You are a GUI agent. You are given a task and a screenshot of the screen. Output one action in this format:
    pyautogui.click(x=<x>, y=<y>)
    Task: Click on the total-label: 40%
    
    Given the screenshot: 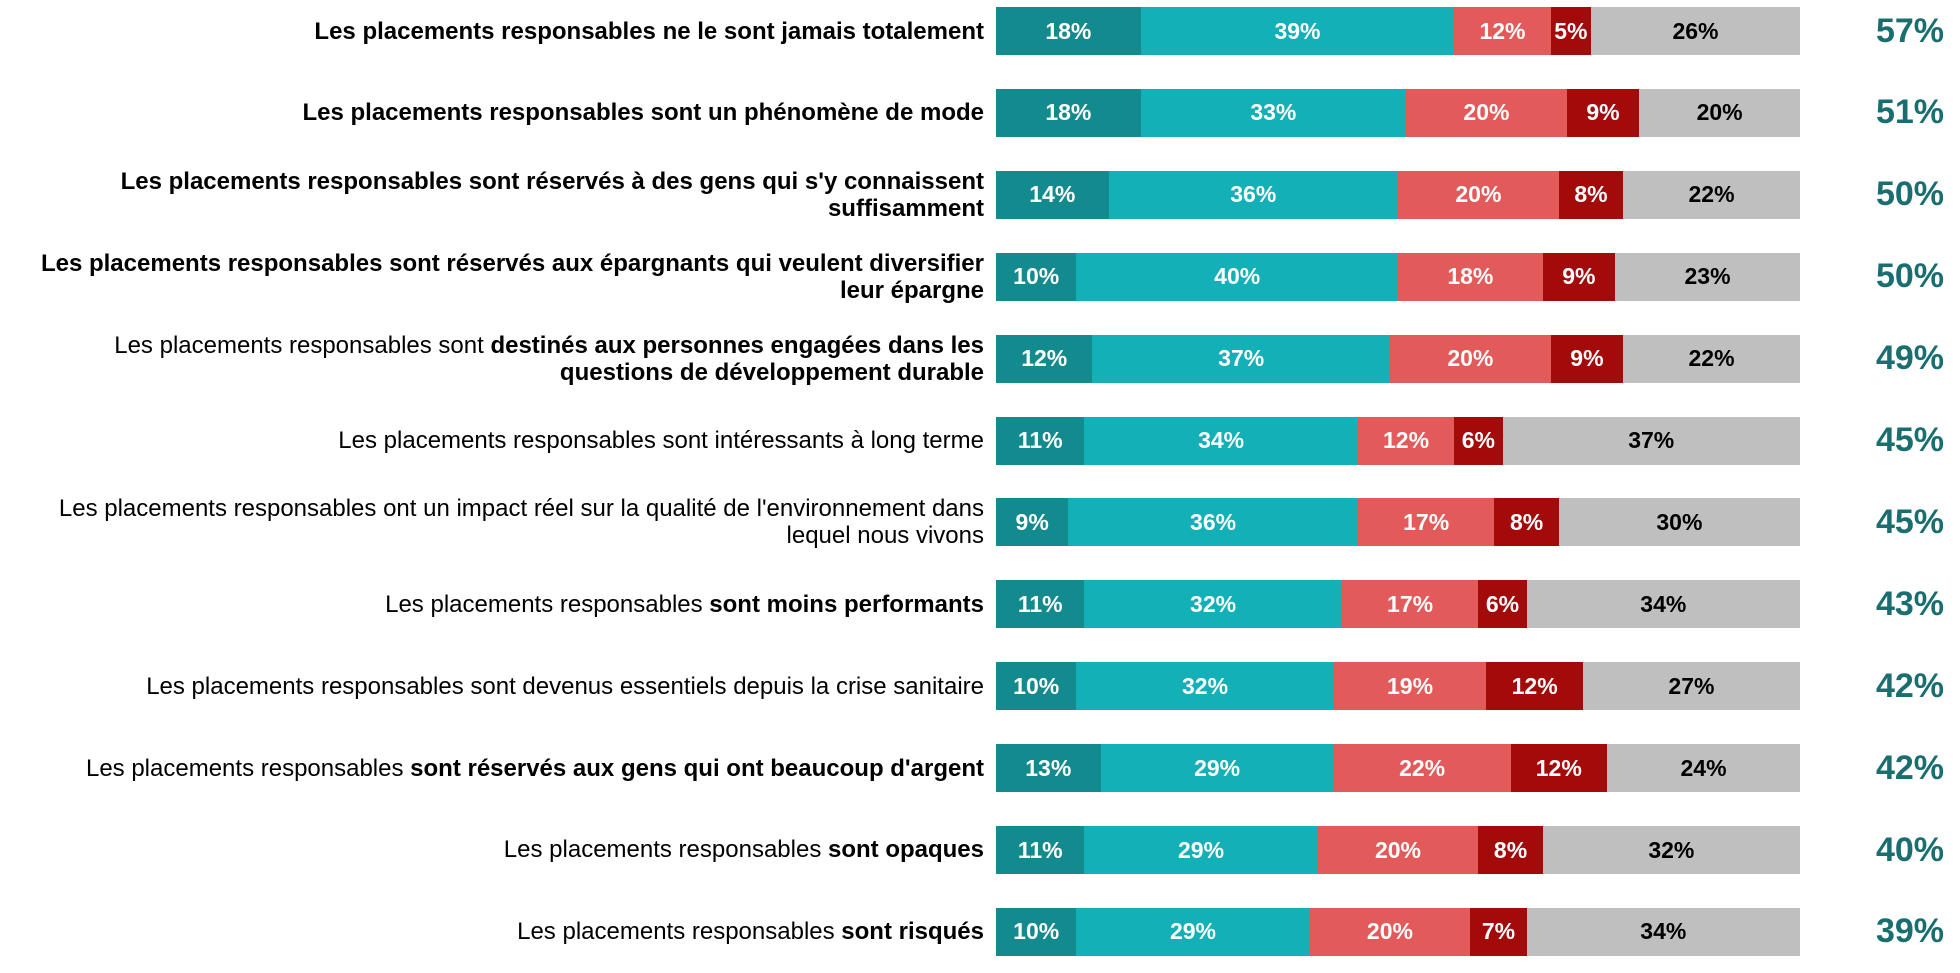 What is the action you would take?
    pyautogui.click(x=1910, y=849)
    